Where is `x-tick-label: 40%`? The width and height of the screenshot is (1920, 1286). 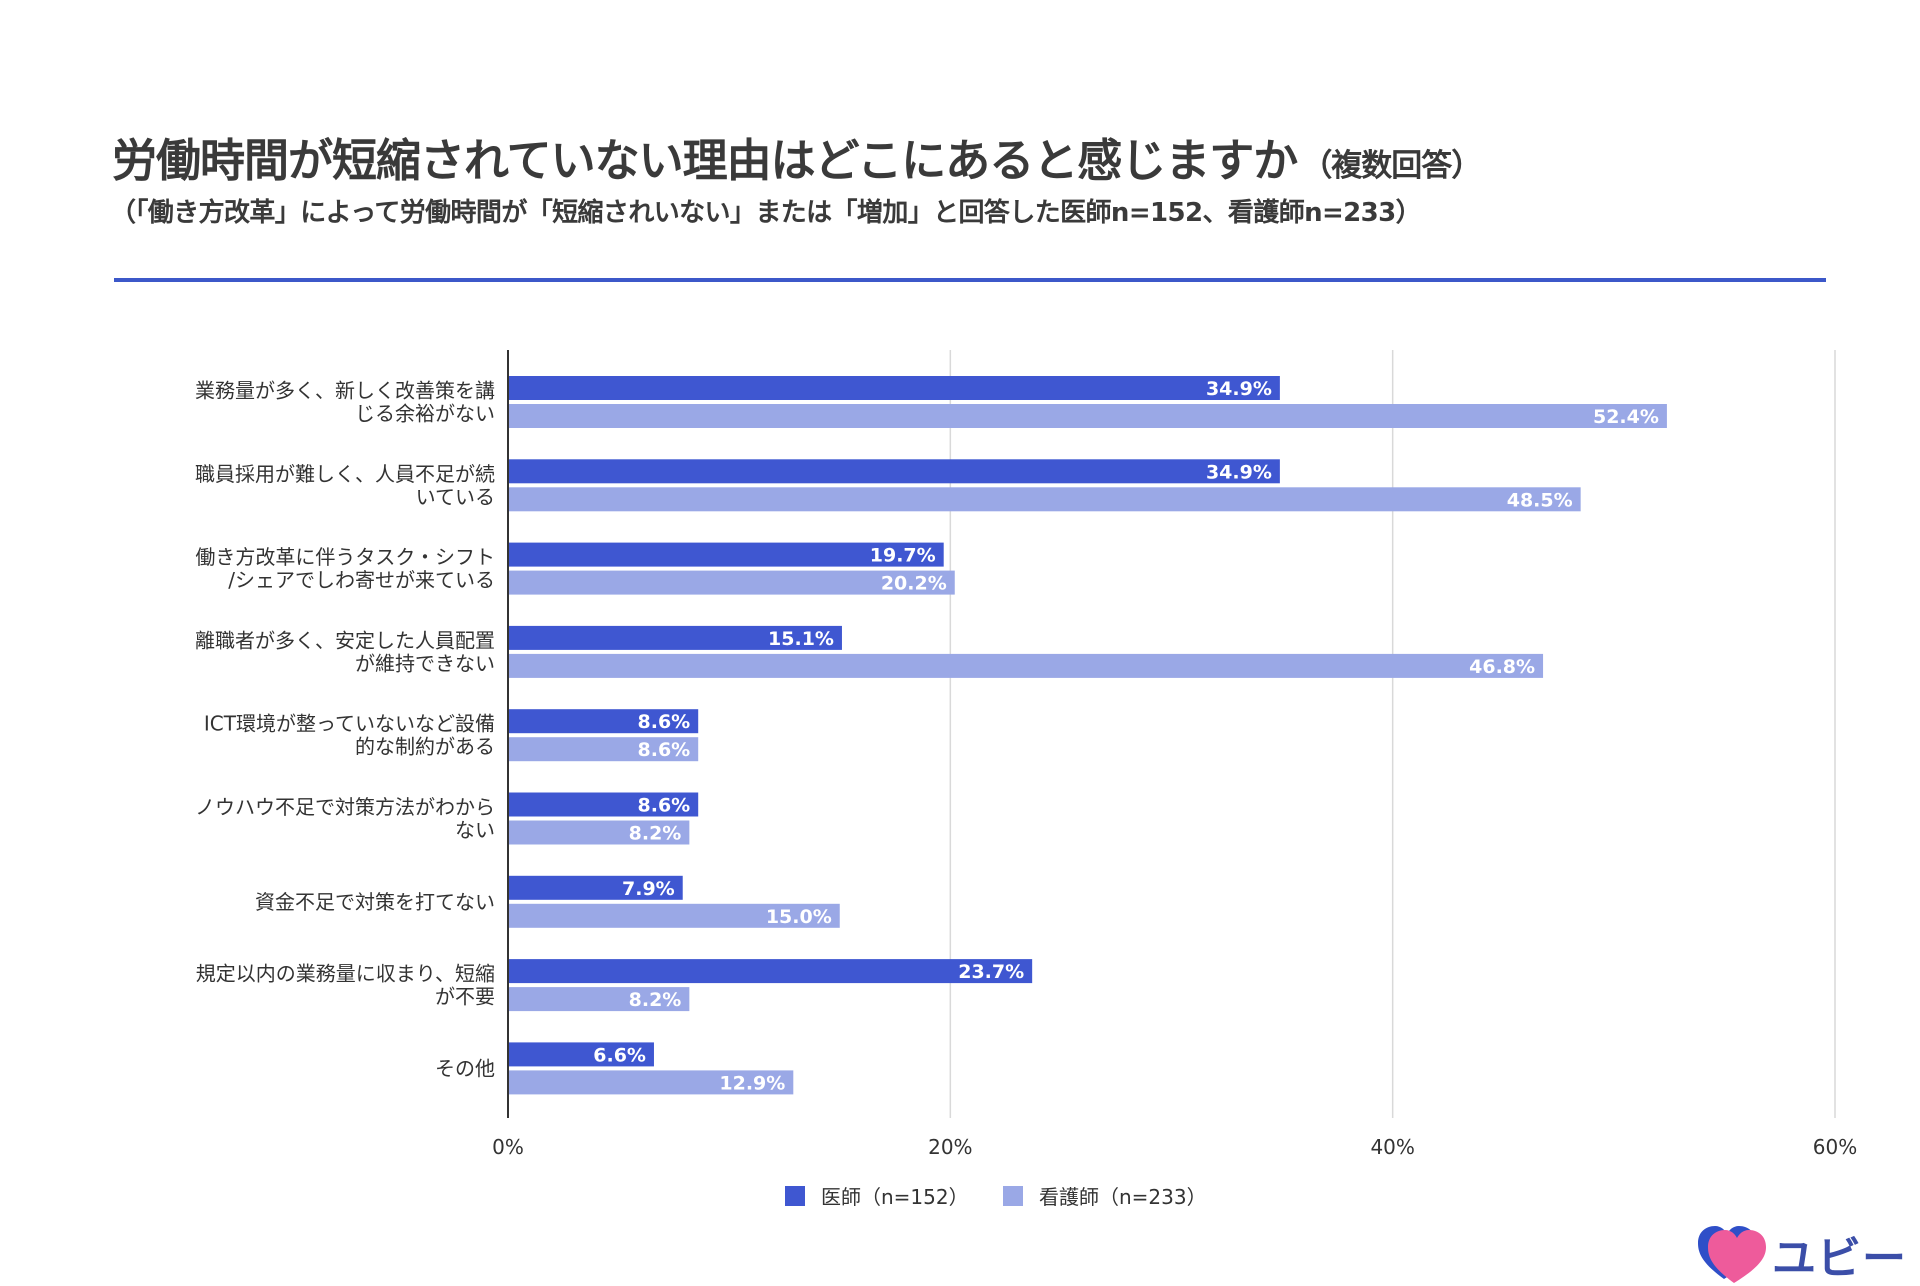
x-tick-label: 40% is located at coordinates (1392, 1147).